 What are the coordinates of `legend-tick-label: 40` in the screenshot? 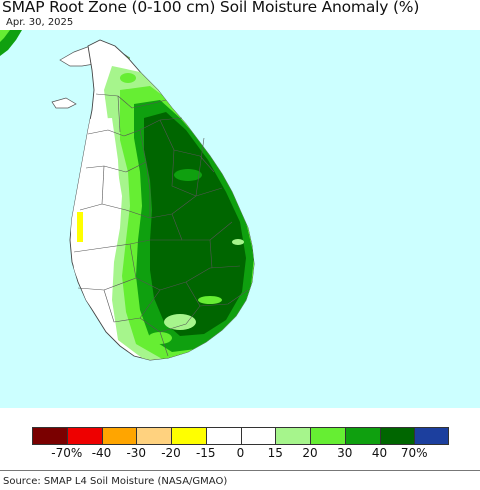 It's located at (379, 453).